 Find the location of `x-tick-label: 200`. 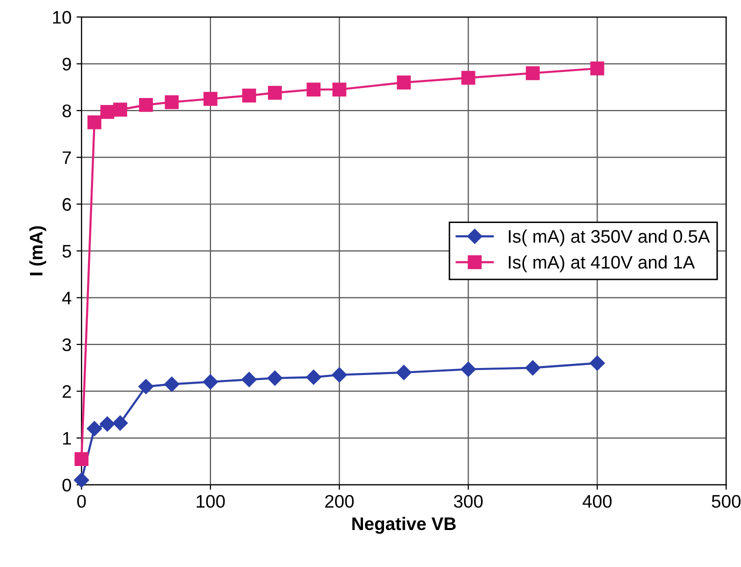

x-tick-label: 200 is located at coordinates (339, 501).